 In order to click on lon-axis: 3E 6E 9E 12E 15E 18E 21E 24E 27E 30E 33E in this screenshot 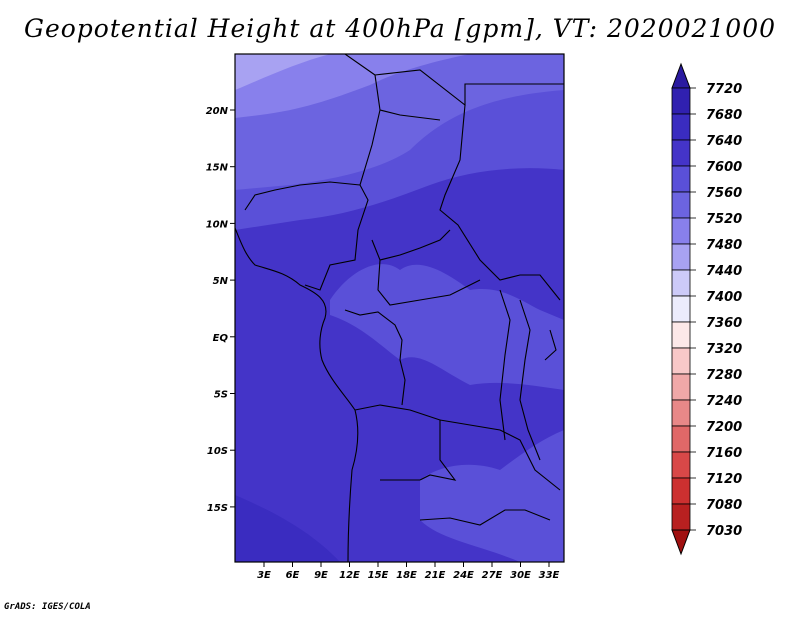, I will do `click(408, 571)`.